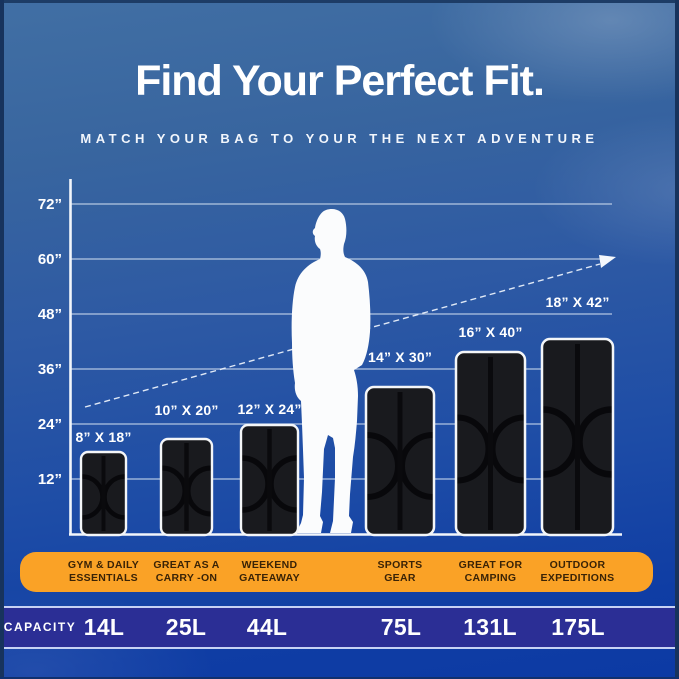 The image size is (679, 679). What do you see at coordinates (577, 571) in the screenshot?
I see `use-case-expeditions: OUTDOOR EXPEDITIONS` at bounding box center [577, 571].